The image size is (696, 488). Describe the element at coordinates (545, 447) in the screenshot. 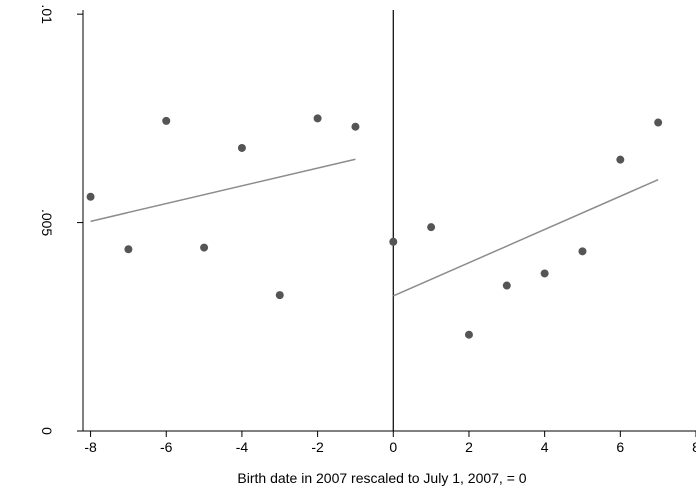

I see `x-tick-label: 4` at that location.